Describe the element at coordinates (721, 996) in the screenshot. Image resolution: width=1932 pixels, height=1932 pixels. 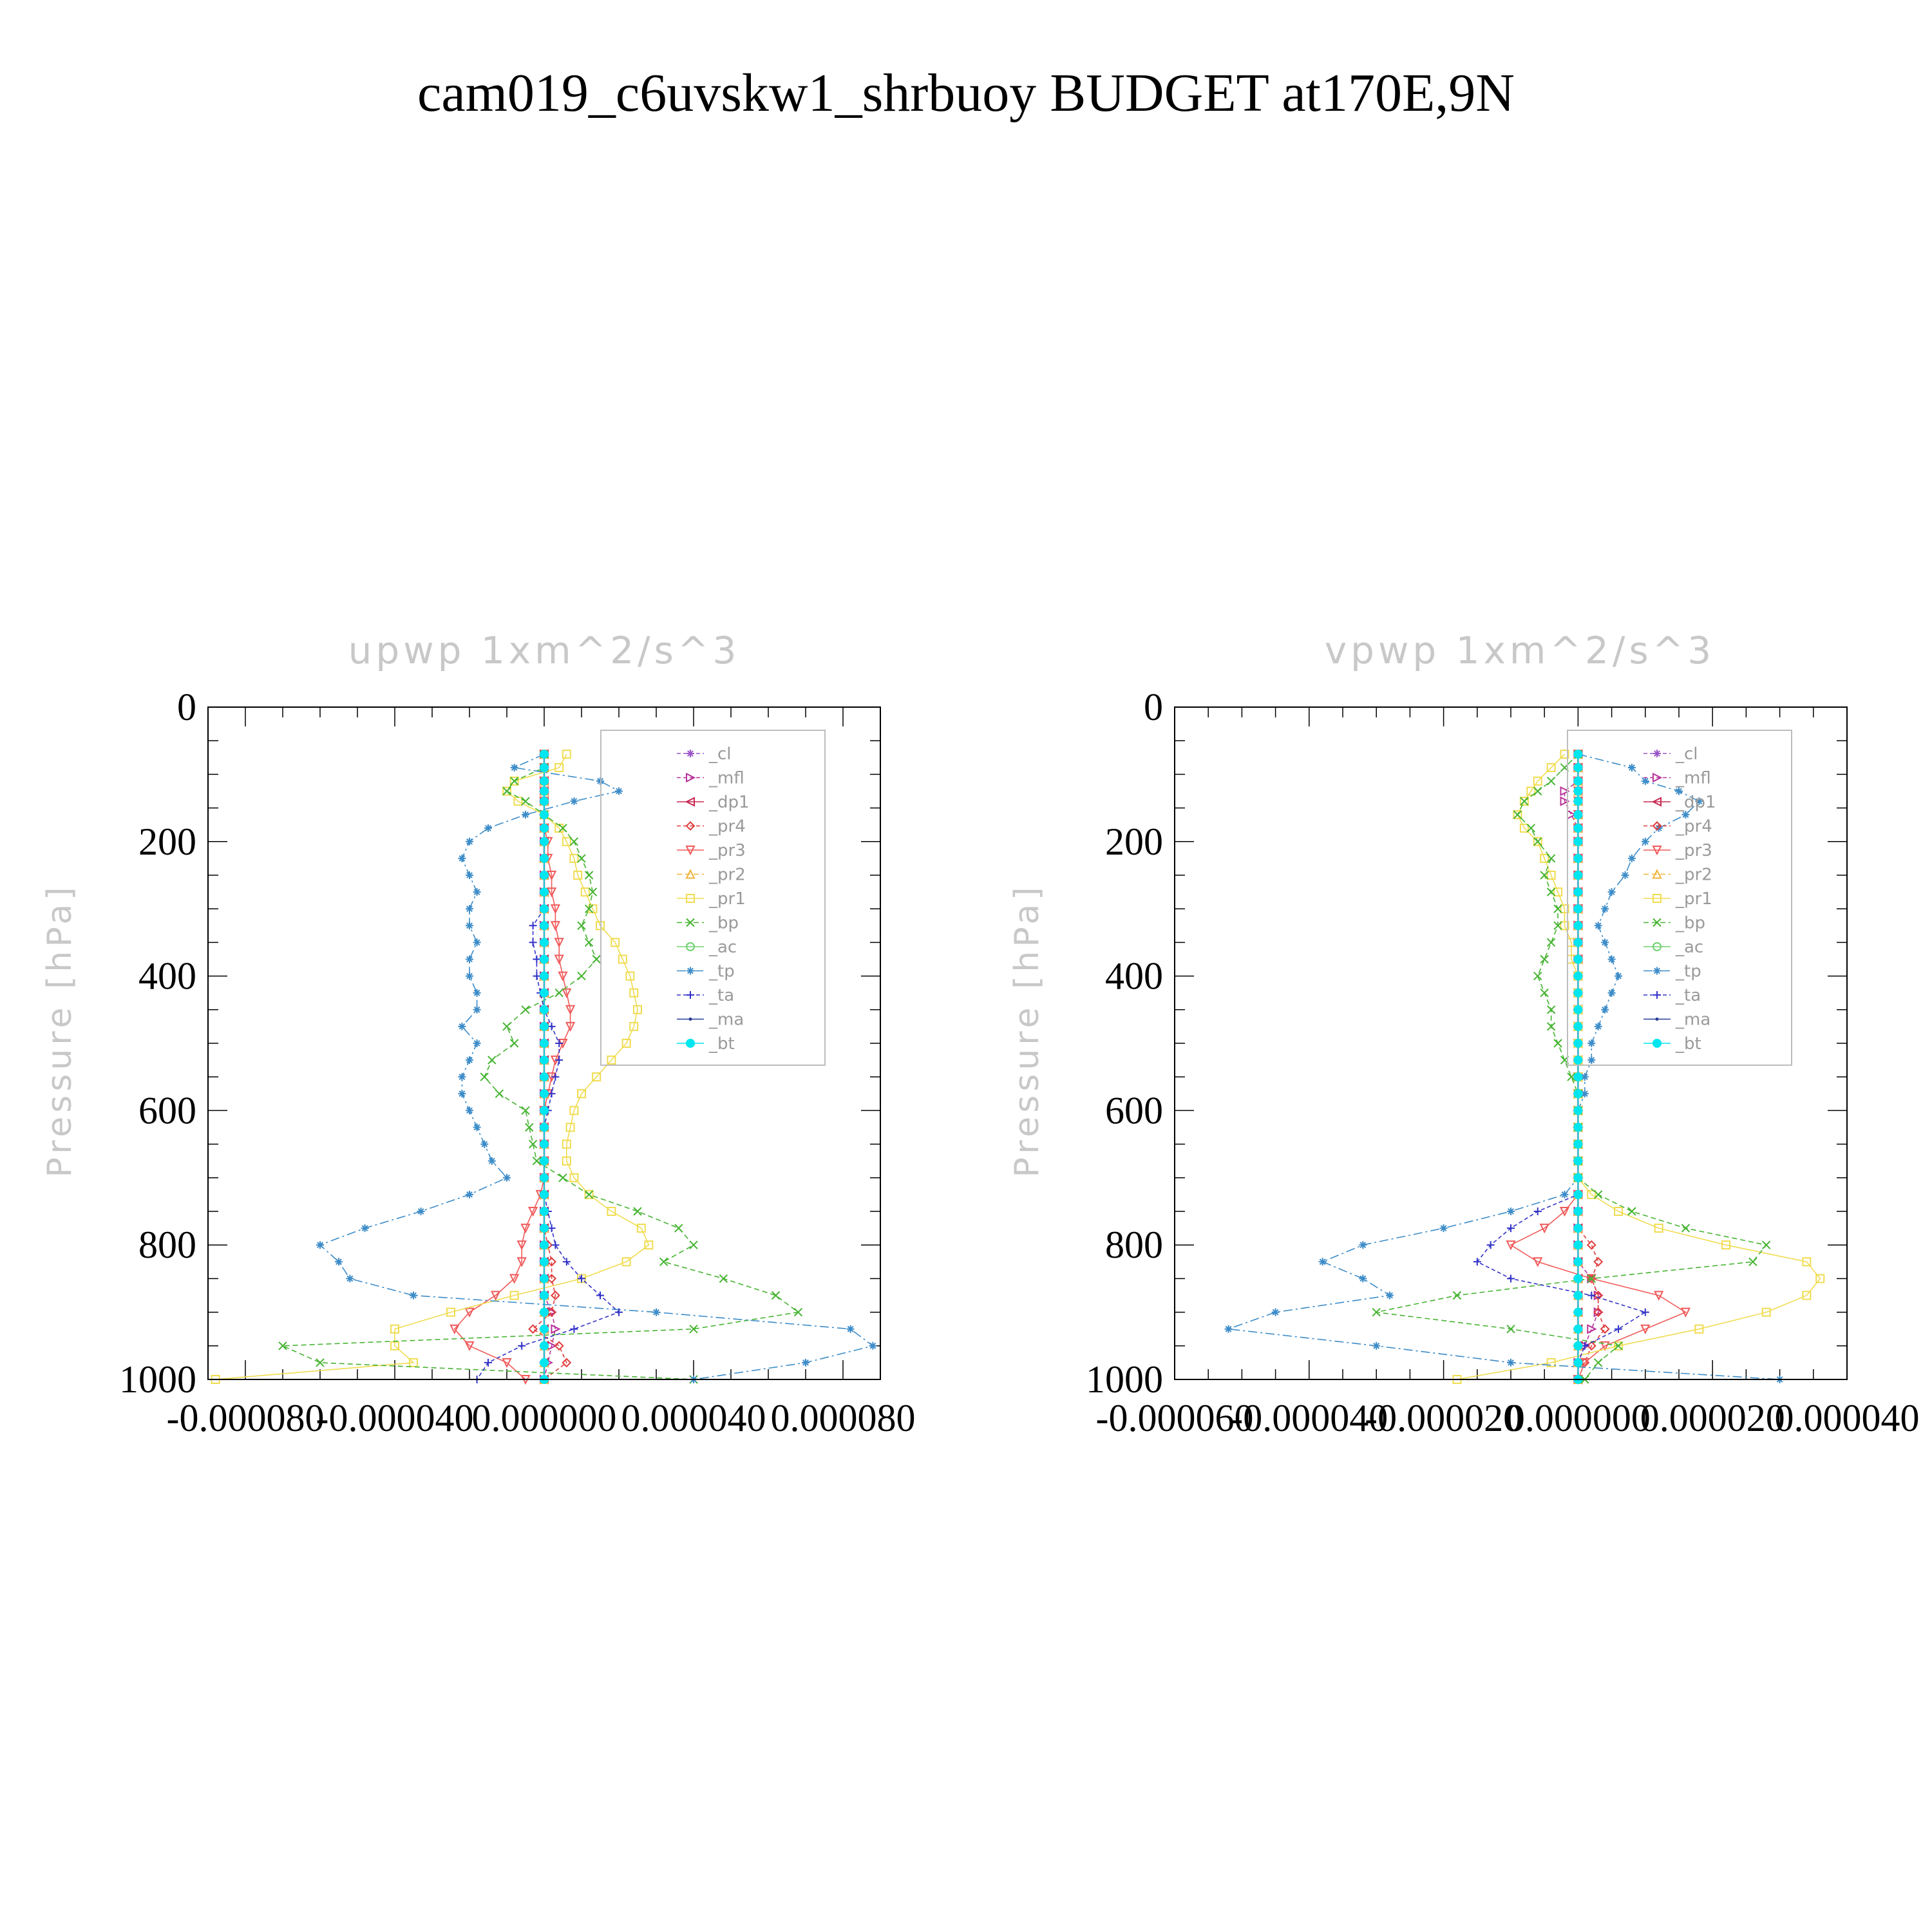
I see `legend-label: _ta` at that location.